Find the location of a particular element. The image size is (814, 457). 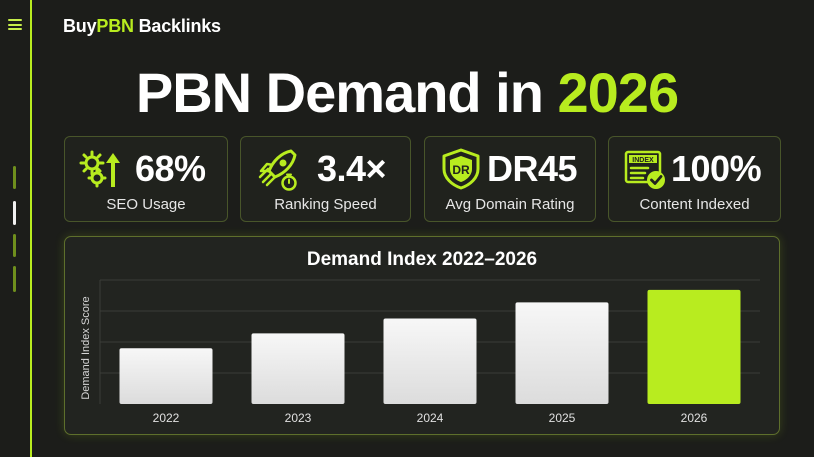

brand-accent: PBN is located at coordinates (115, 26).